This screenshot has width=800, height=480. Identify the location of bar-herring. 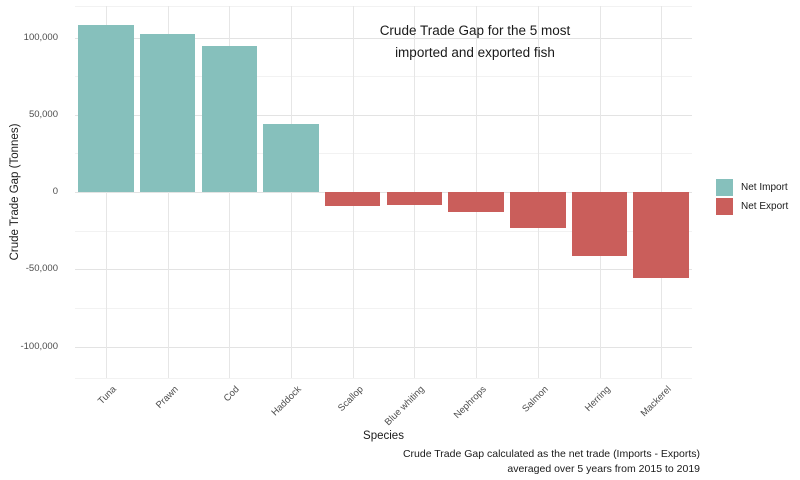
(599, 224).